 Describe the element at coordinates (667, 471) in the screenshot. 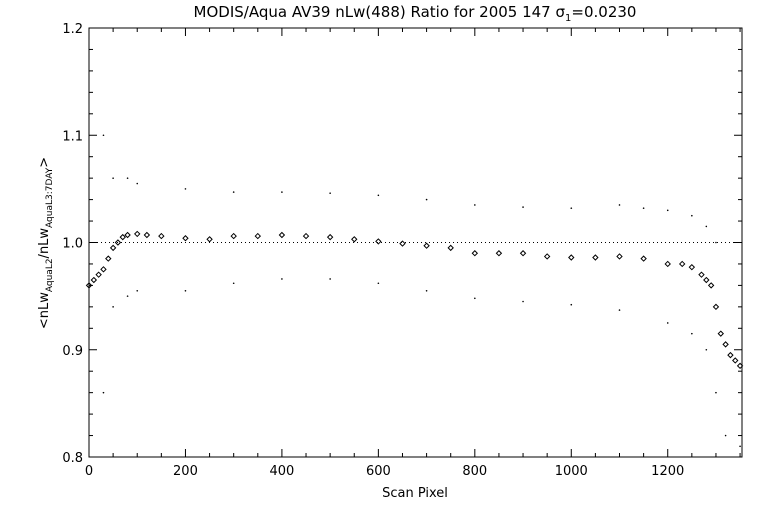

I see `x-tick-label: 1200` at that location.